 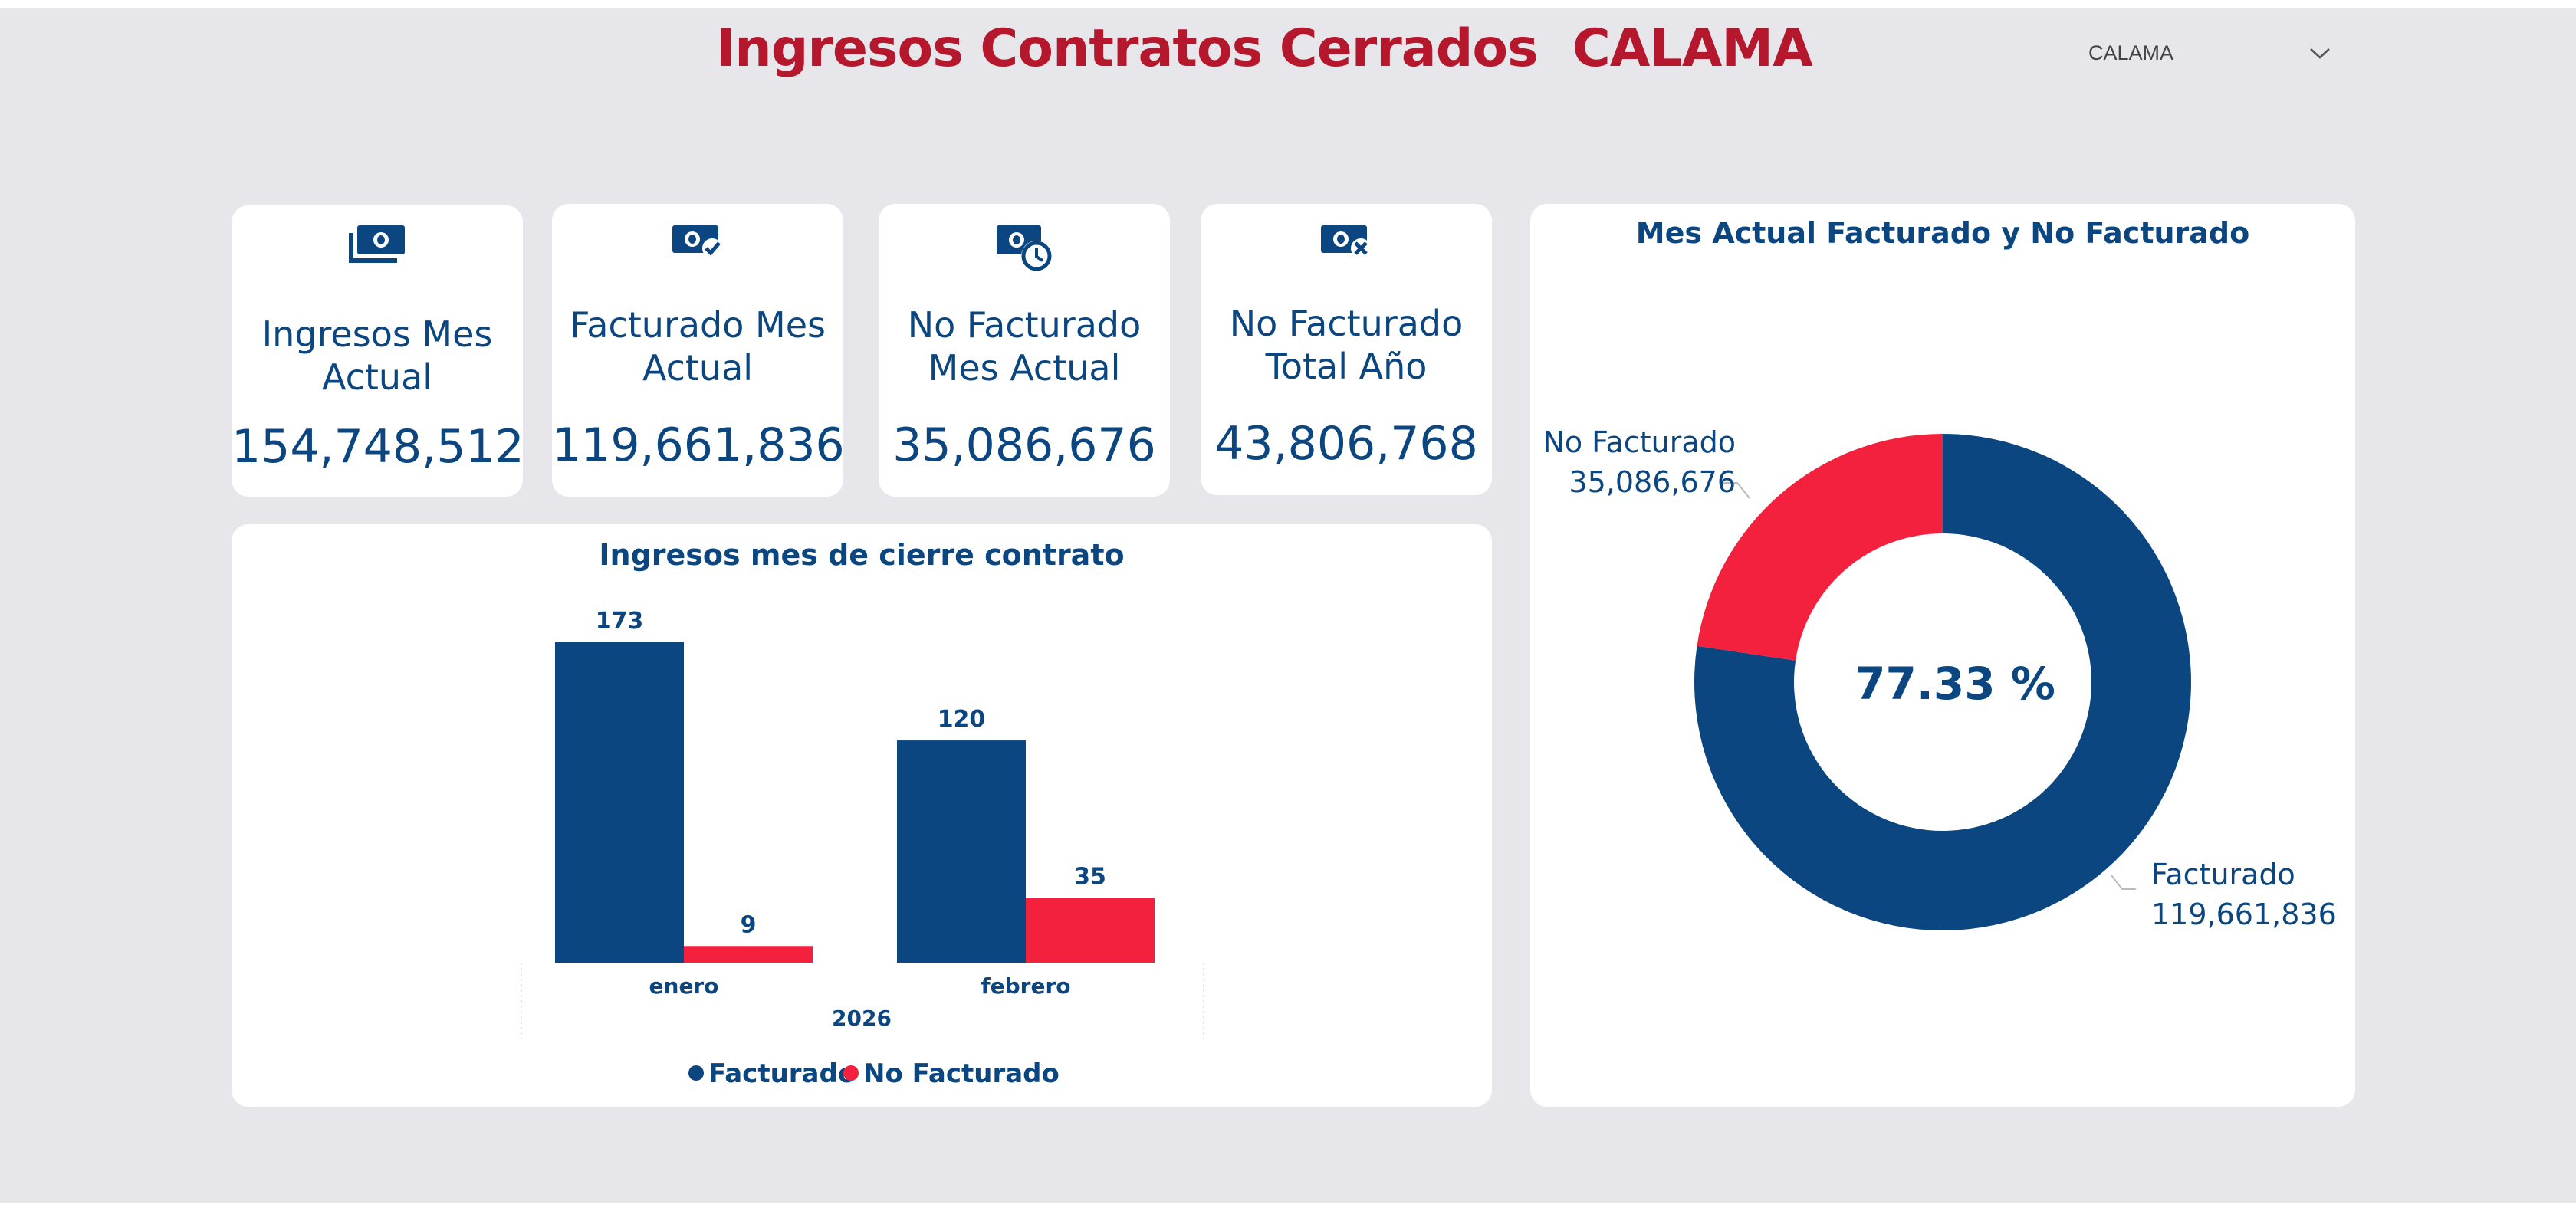 What do you see at coordinates (1024, 248) in the screenshot?
I see `money-clock-icon` at bounding box center [1024, 248].